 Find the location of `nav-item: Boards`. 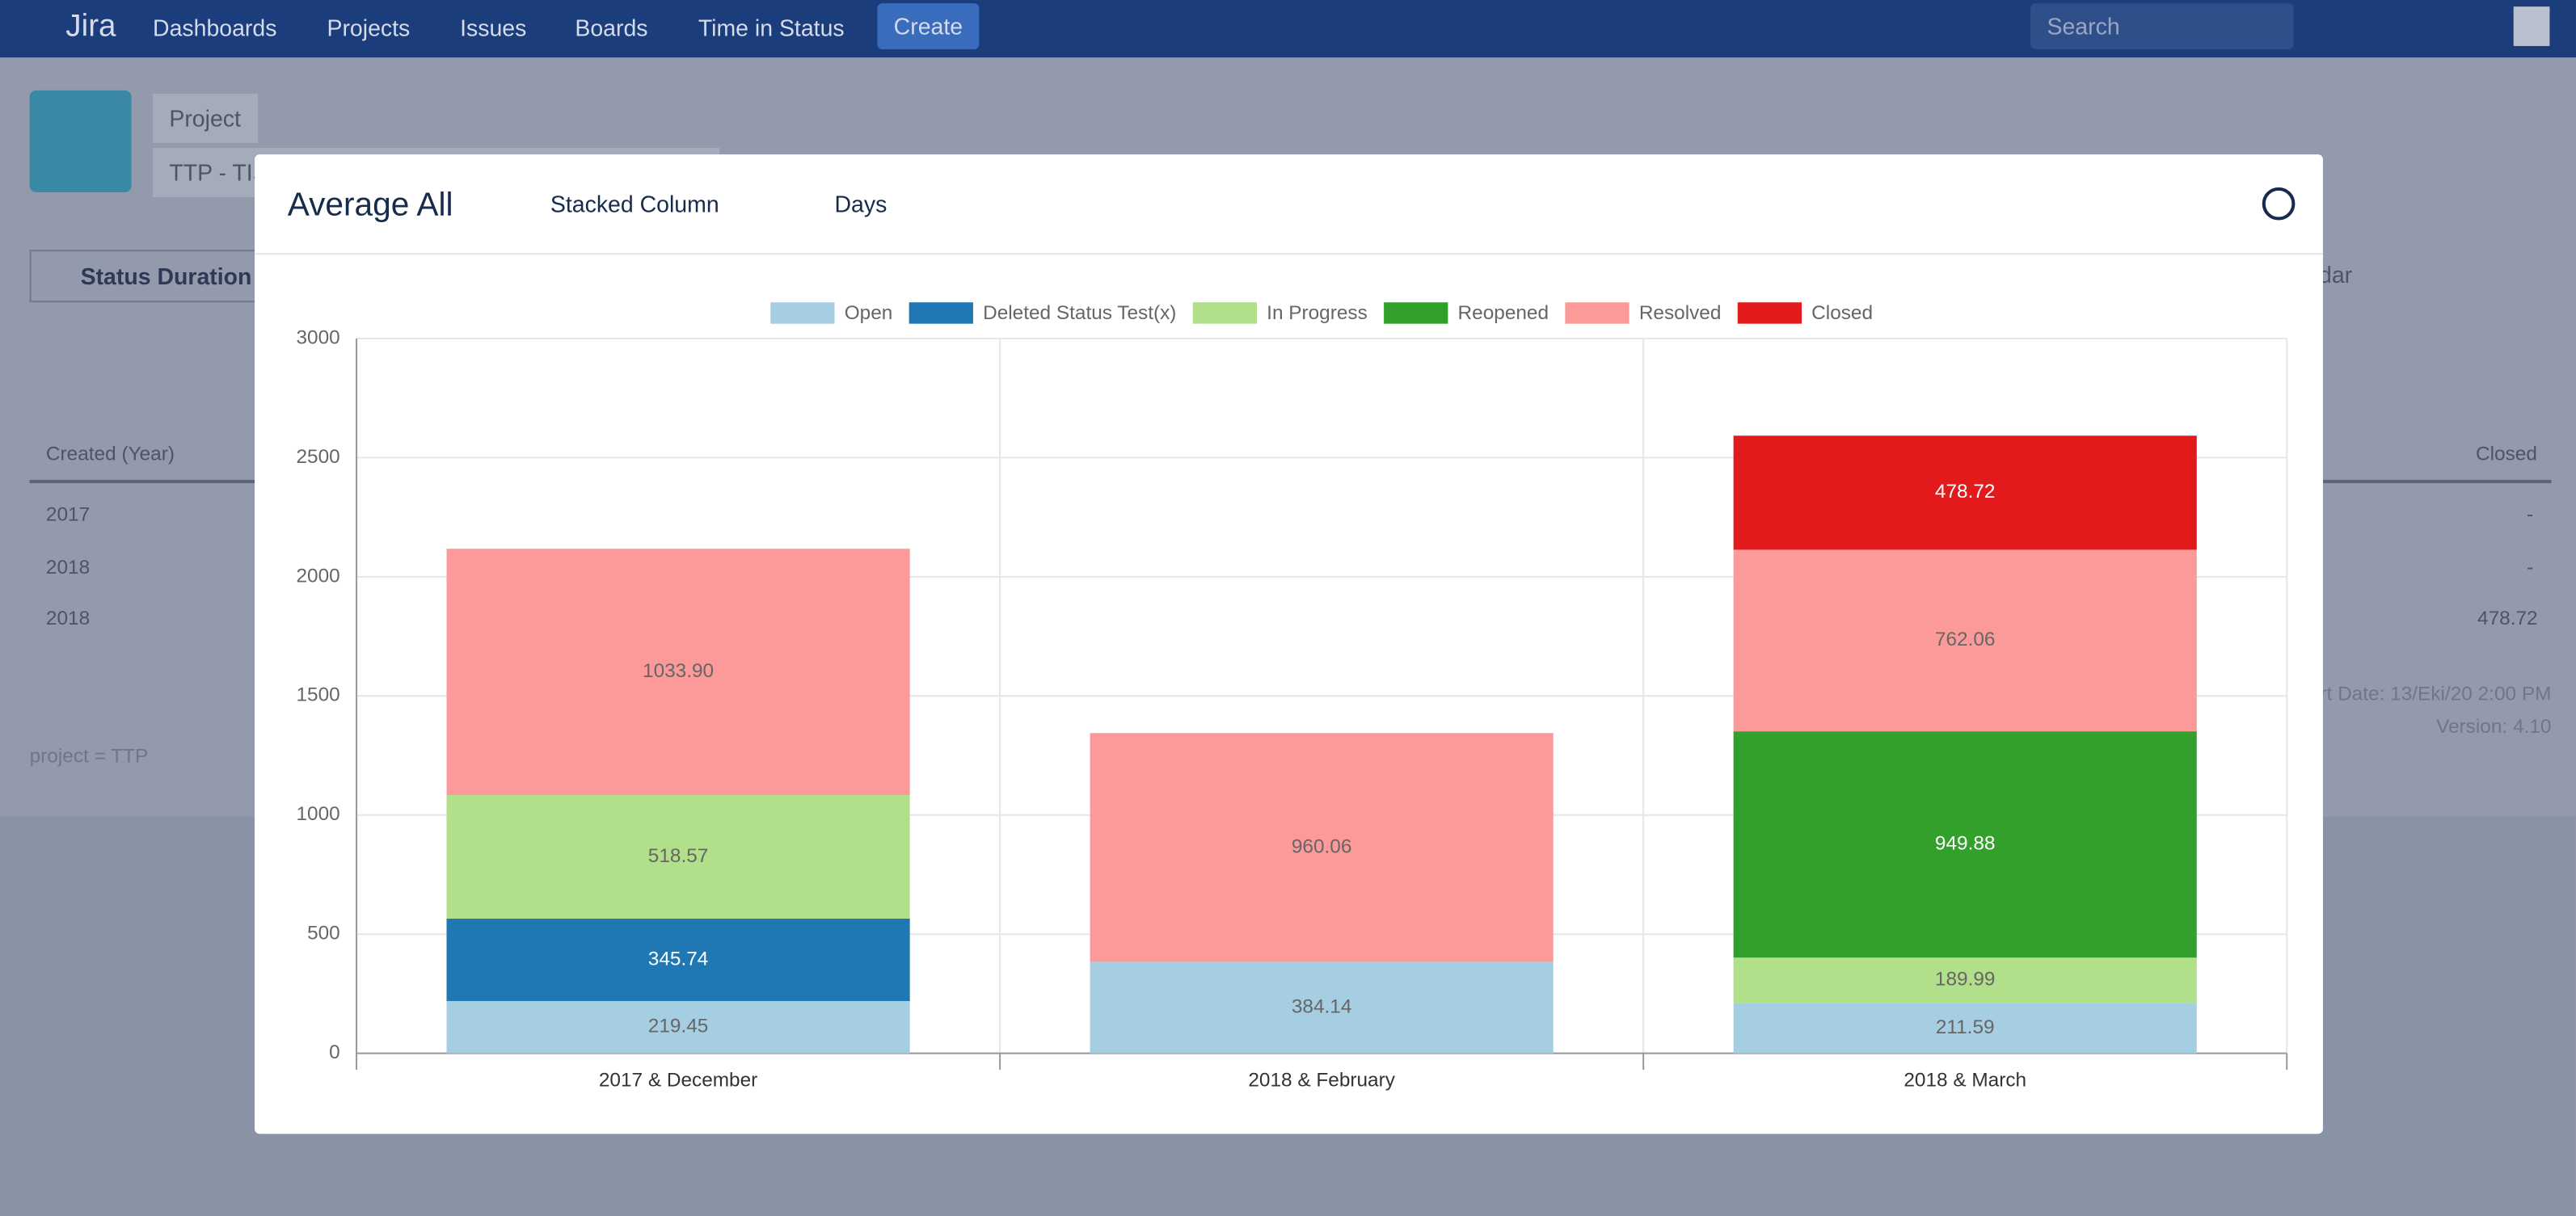

nav-item: Boards is located at coordinates (611, 28).